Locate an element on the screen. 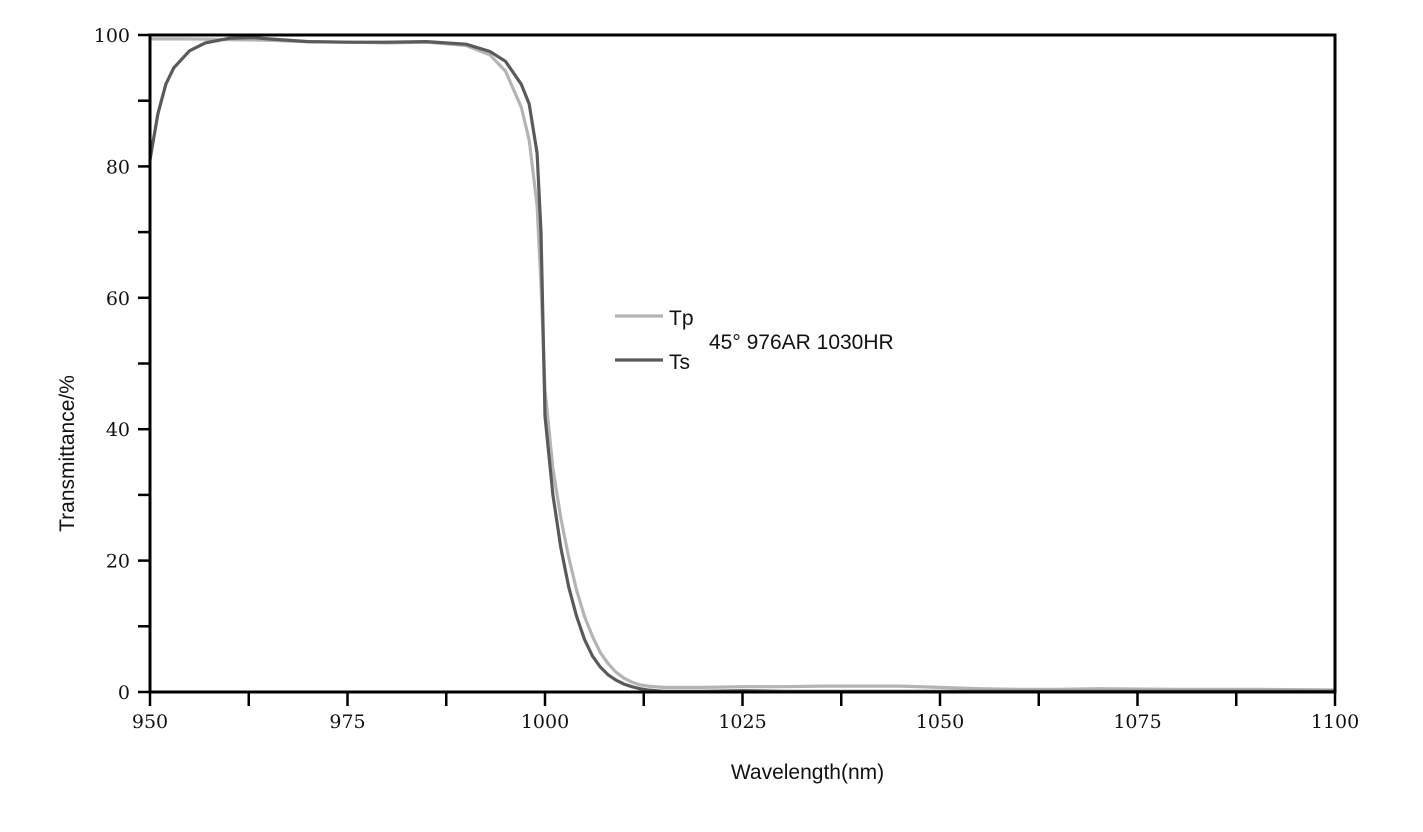 This screenshot has height=832, width=1423. legend-label-ts: Ts is located at coordinates (679, 362).